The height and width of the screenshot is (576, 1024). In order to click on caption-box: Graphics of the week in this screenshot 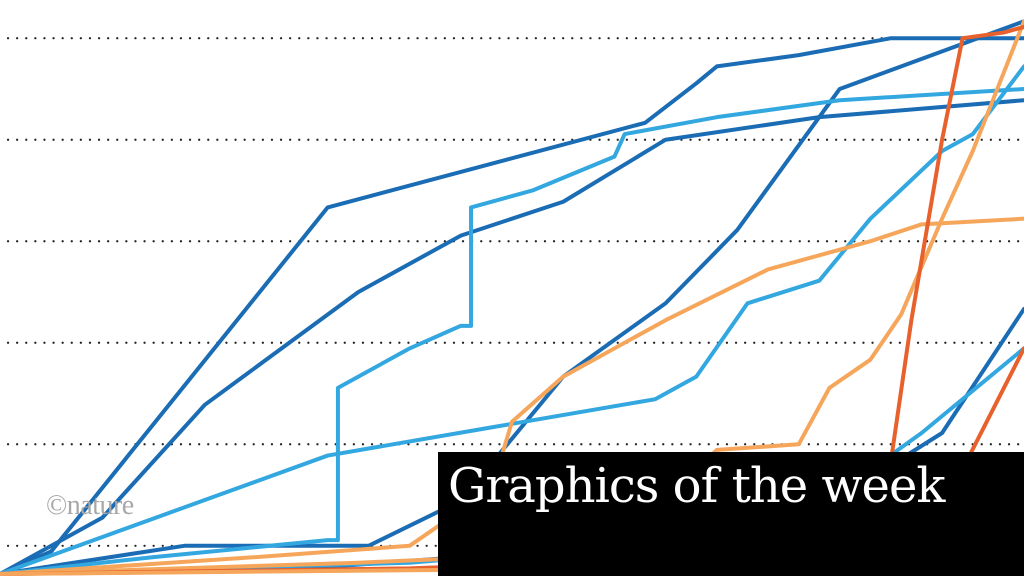, I will do `click(731, 514)`.